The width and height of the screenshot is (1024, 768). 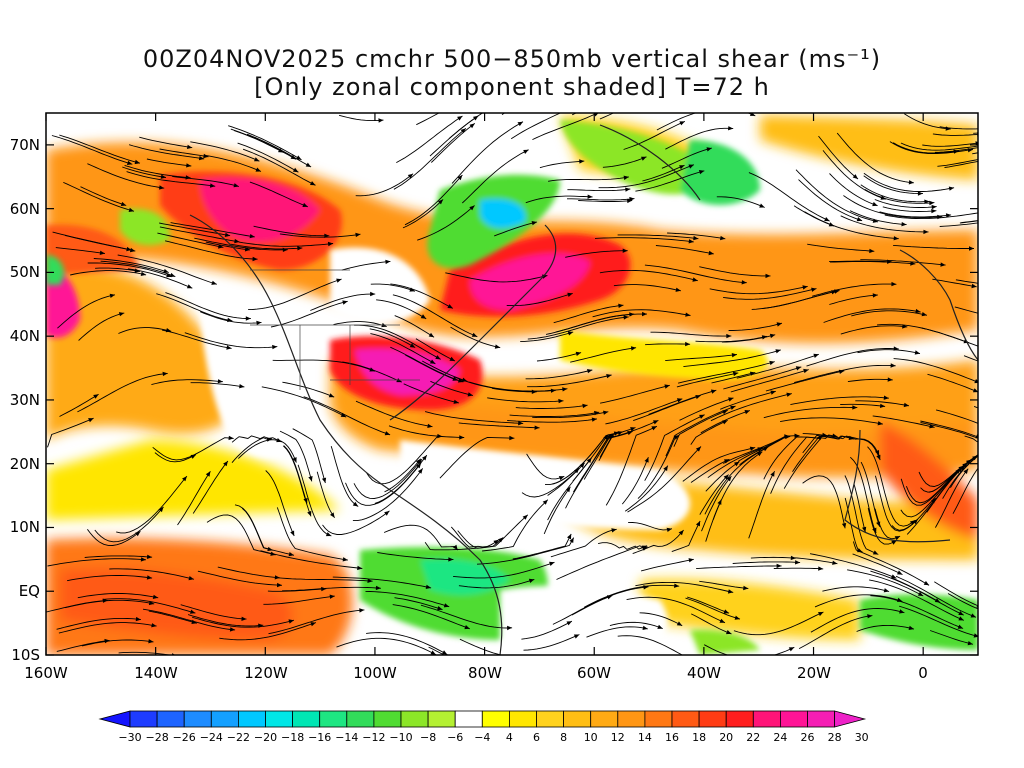 I want to click on colorbar-label: 12, so click(x=618, y=737).